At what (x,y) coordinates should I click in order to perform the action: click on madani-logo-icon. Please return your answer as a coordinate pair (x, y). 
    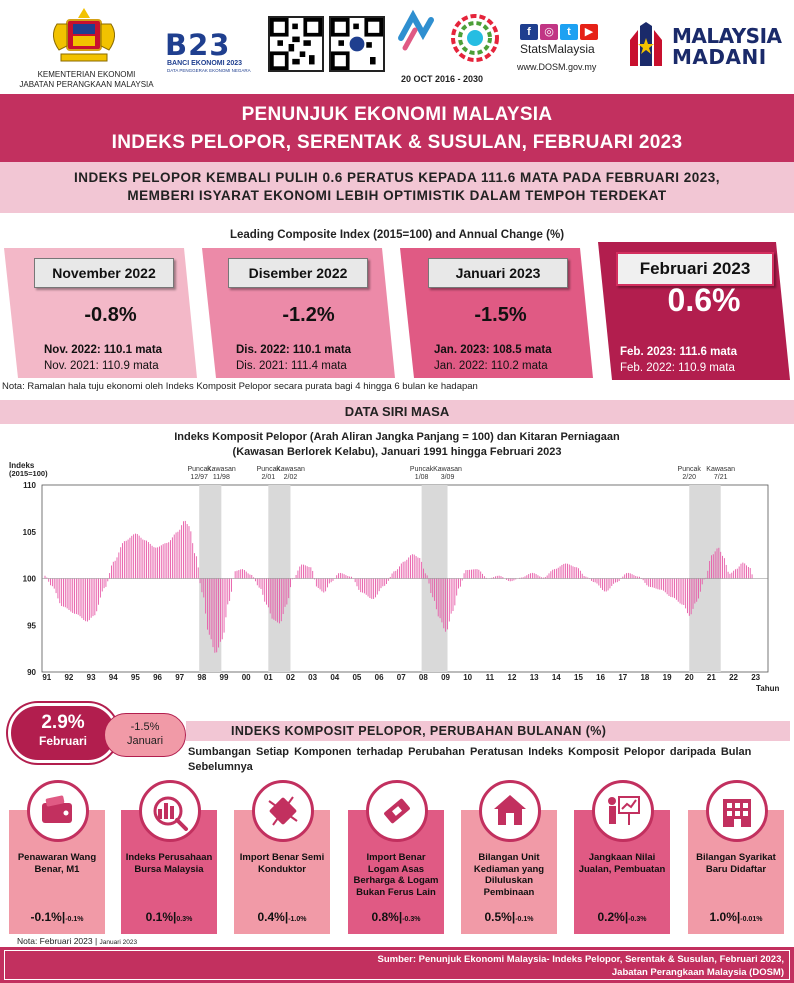
    Looking at the image, I should click on (646, 44).